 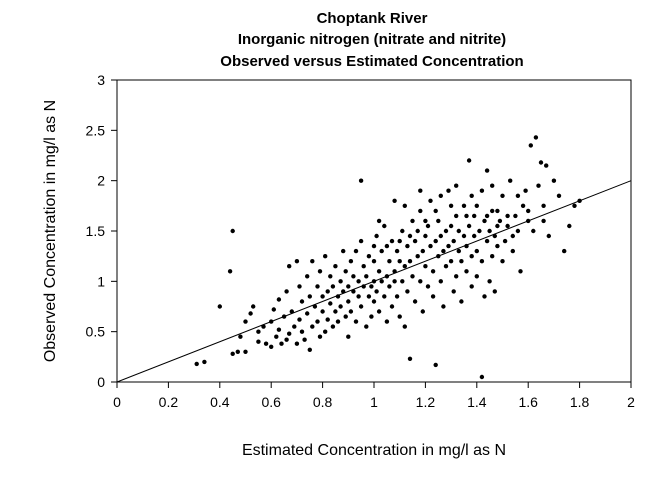 I want to click on x-axis-title: Estimated Concentration in mg/l as N, so click(x=374, y=450).